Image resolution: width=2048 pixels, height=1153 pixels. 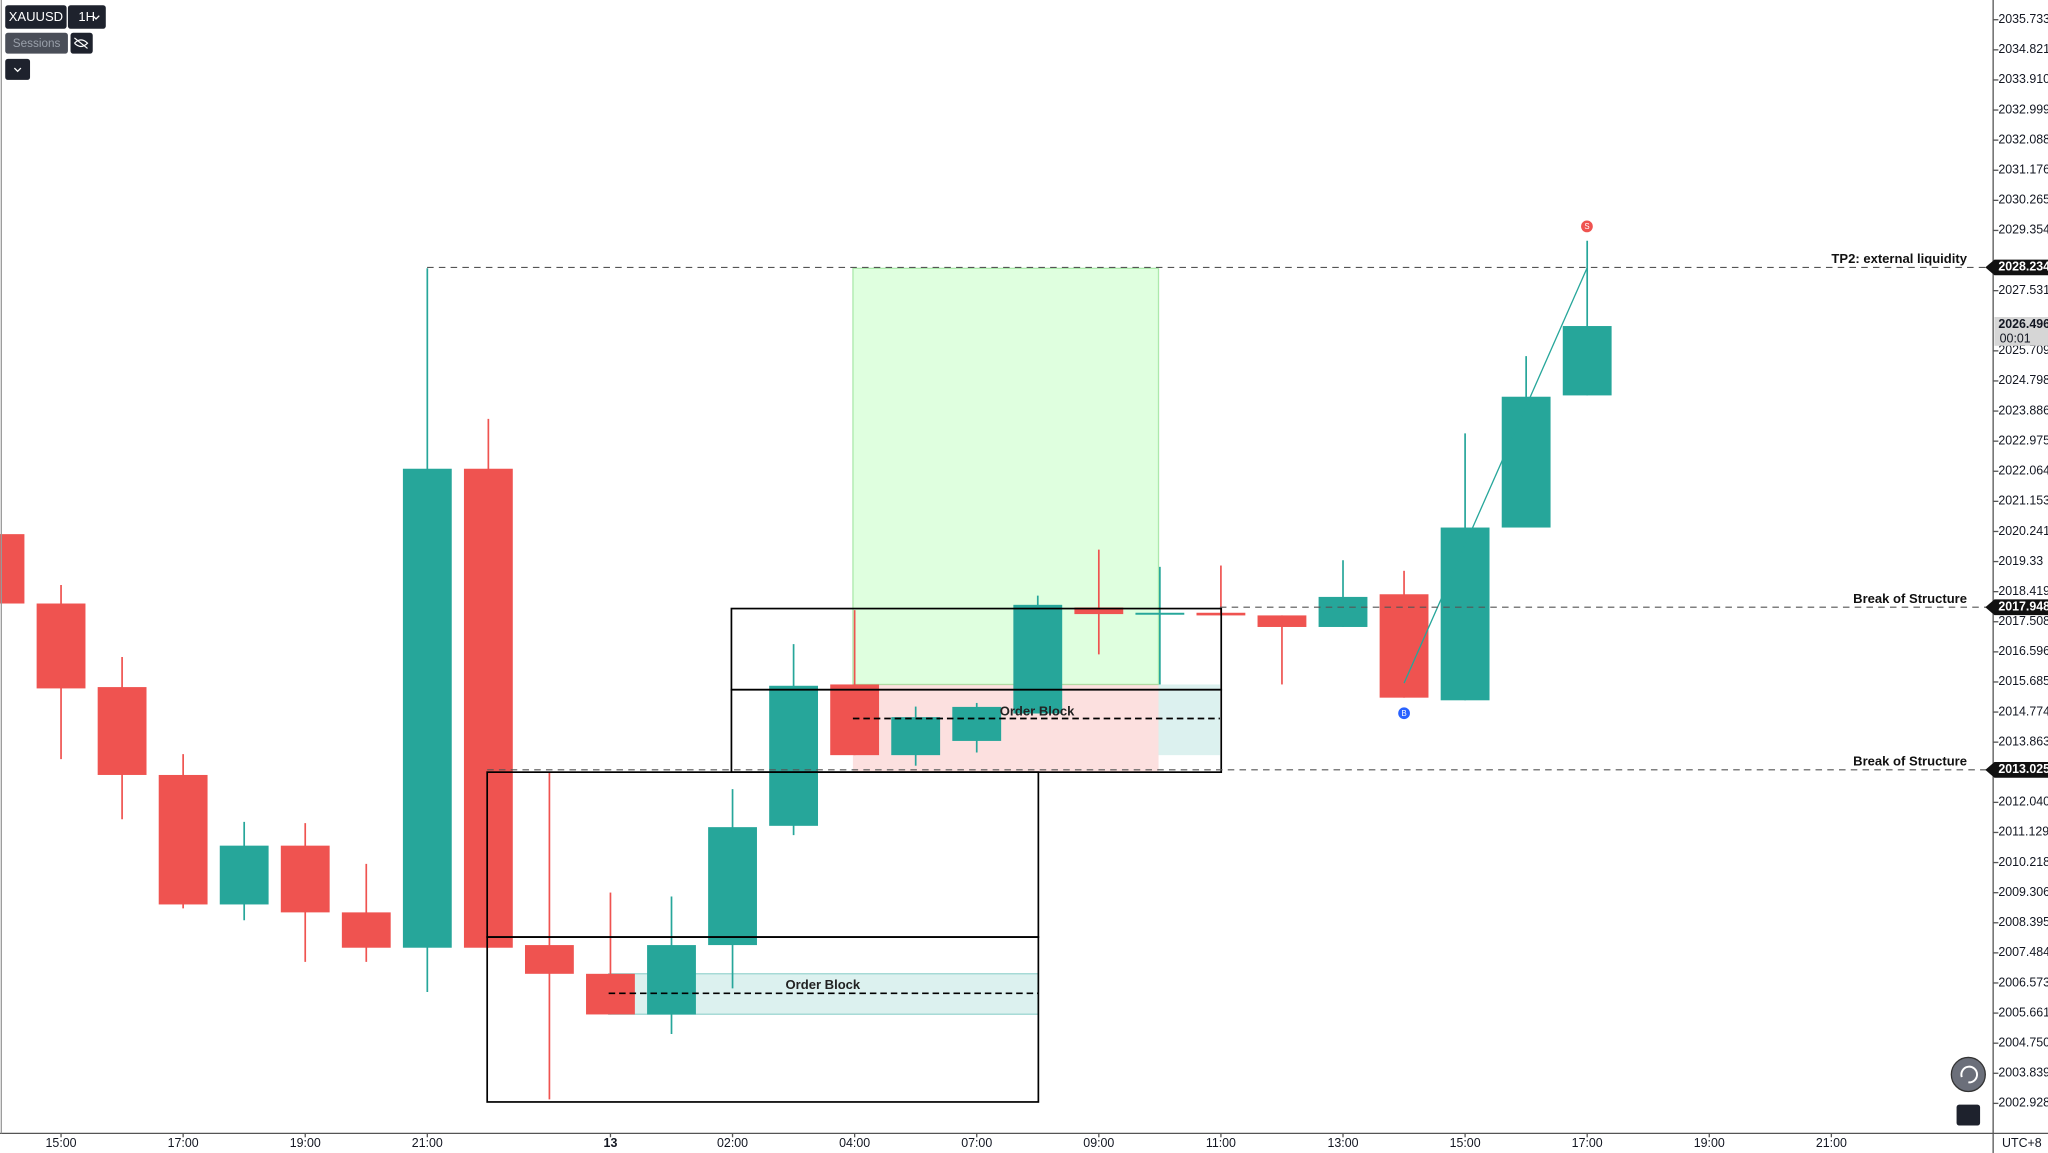 I want to click on interval: 1H, so click(x=86, y=16).